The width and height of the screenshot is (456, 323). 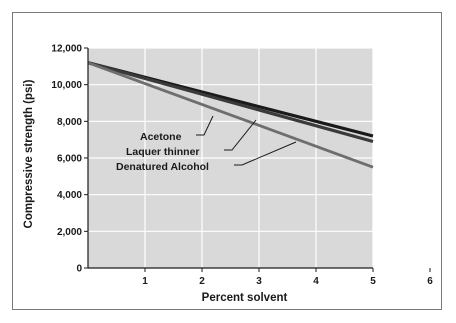 I want to click on y-axis-label: Compressive strength (psi), so click(x=29, y=153).